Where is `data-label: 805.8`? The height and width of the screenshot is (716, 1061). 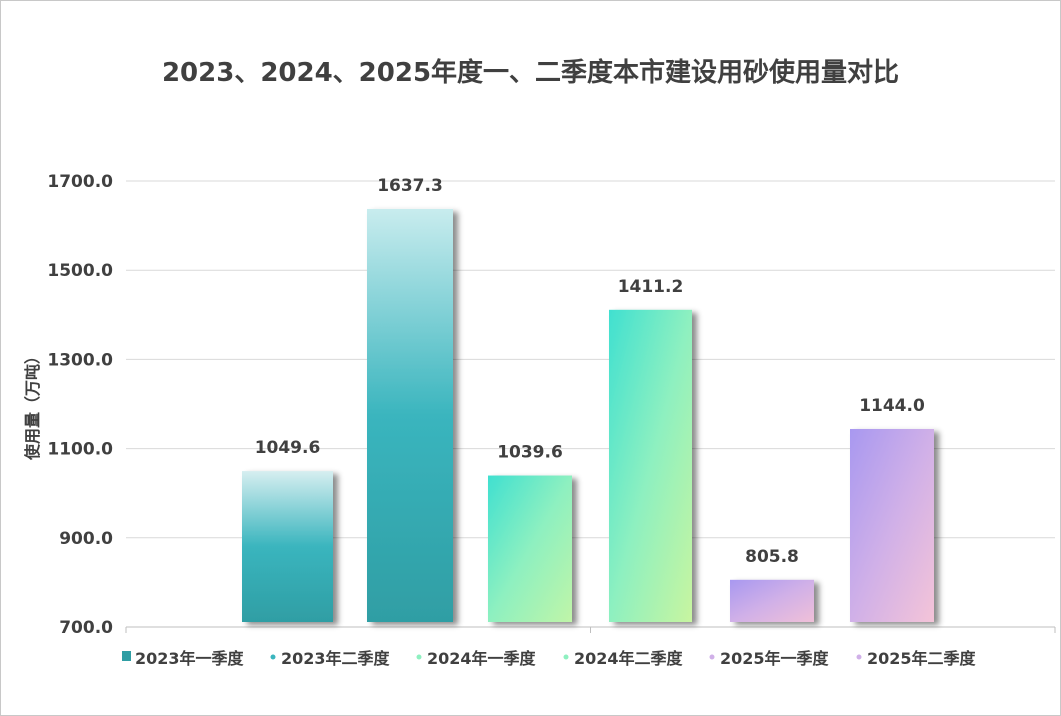
data-label: 805.8 is located at coordinates (772, 557).